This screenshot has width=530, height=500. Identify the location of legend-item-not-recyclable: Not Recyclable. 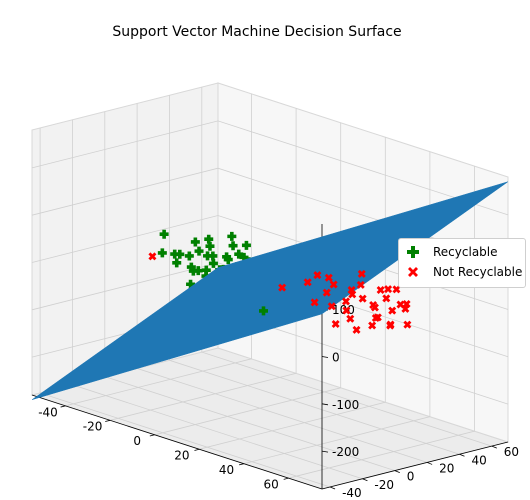
(464, 272).